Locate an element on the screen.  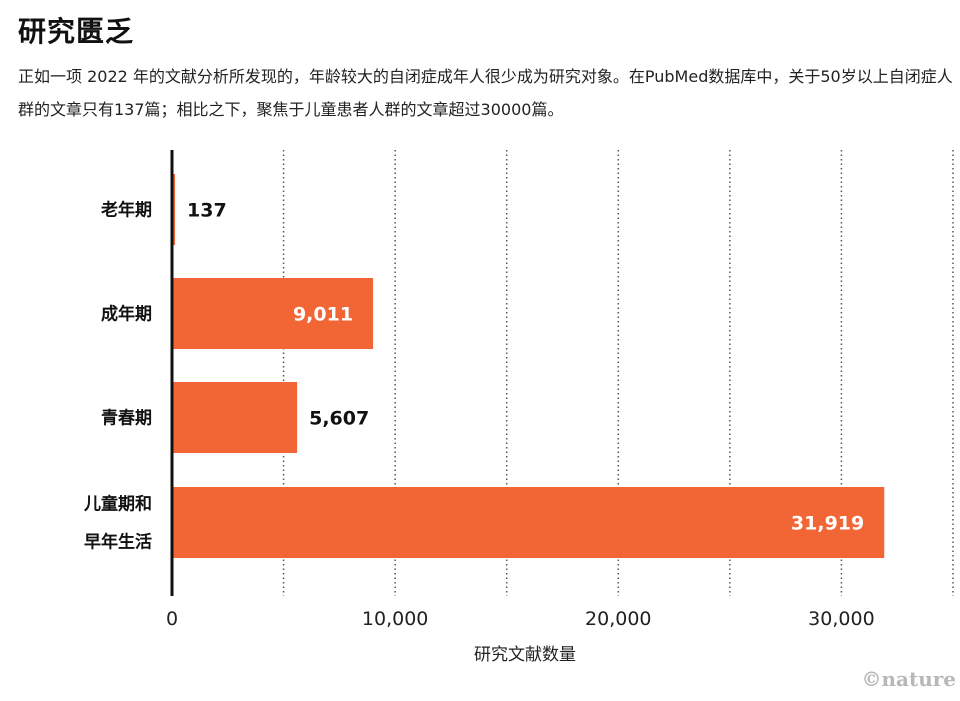
chart-title: 研究匮乏 is located at coordinates (76, 31).